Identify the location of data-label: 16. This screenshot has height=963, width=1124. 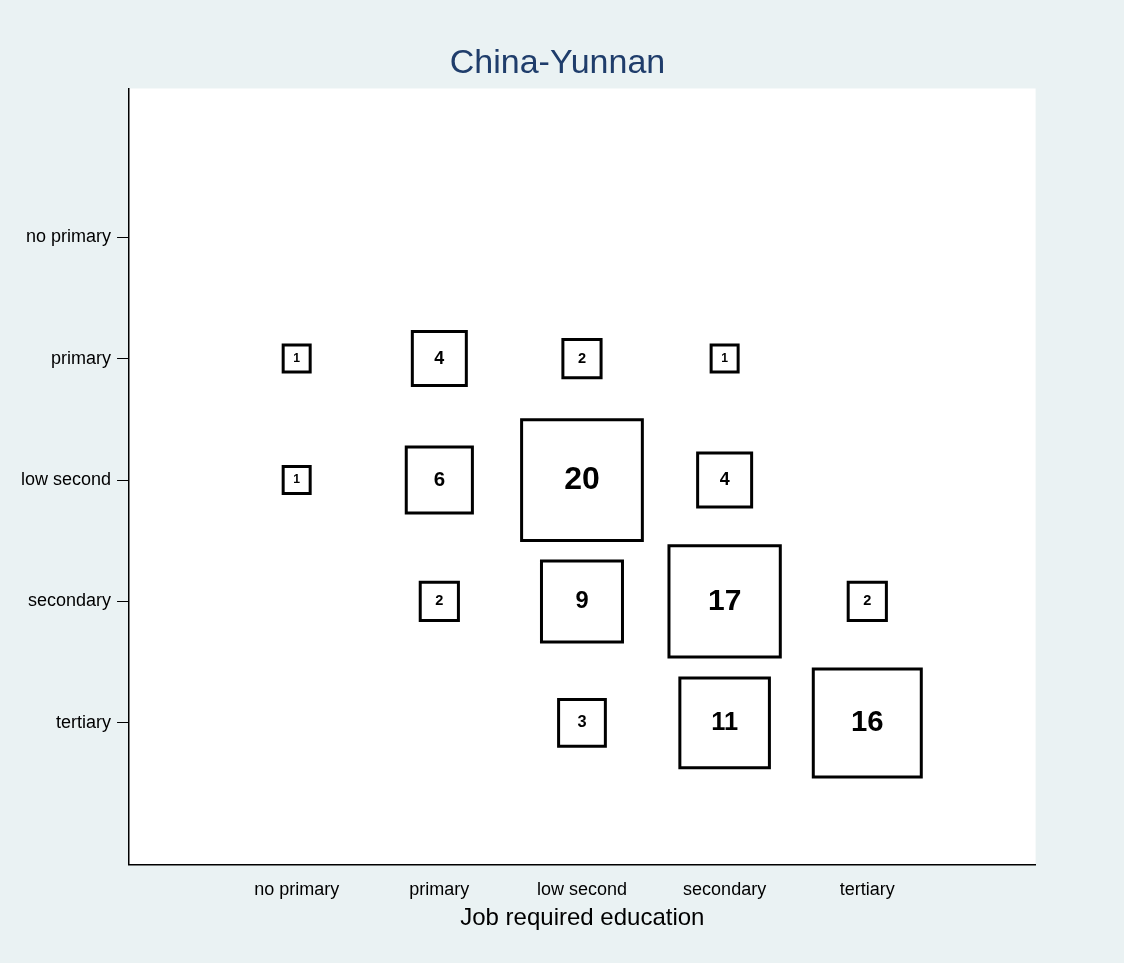
(867, 720).